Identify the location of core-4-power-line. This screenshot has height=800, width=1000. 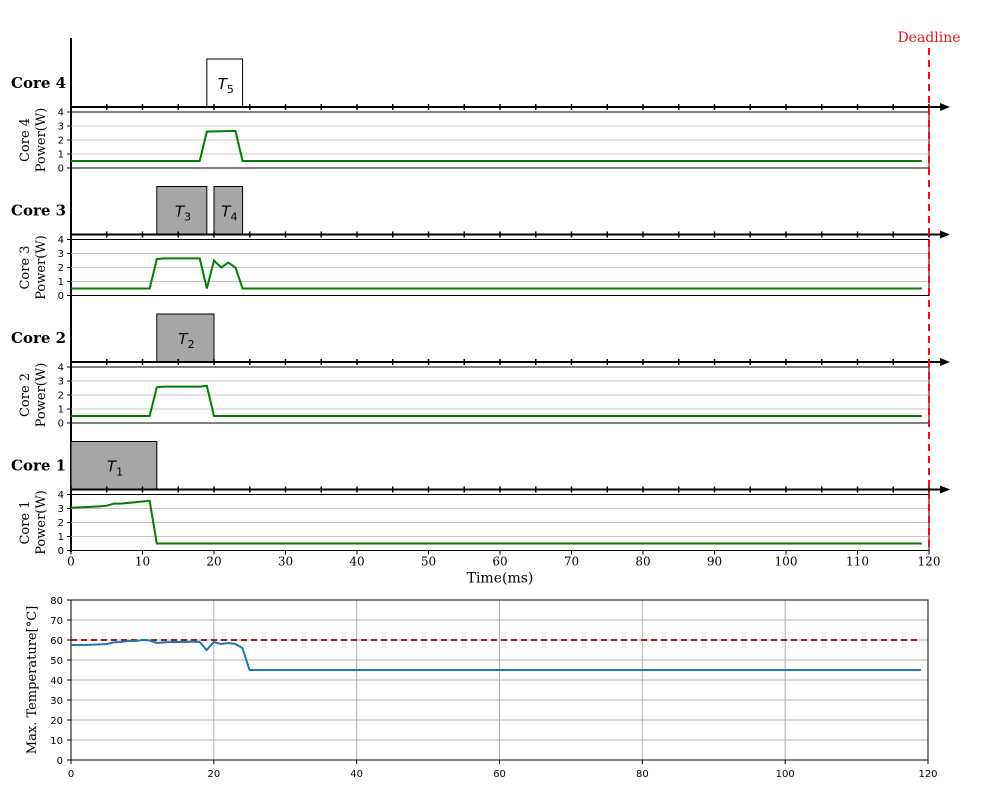
(496, 145).